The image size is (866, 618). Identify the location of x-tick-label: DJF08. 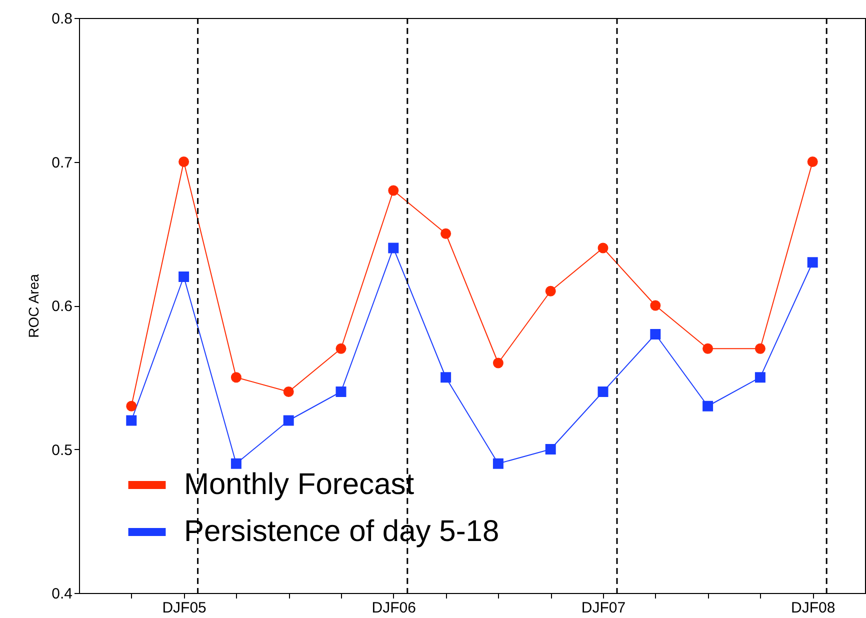
(813, 608).